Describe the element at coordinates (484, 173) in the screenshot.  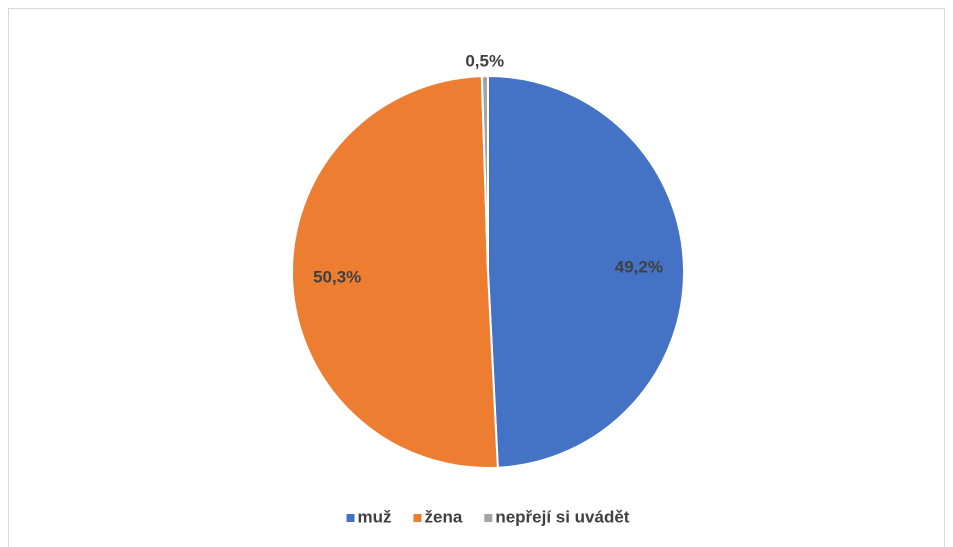
I see `pie-slice` at that location.